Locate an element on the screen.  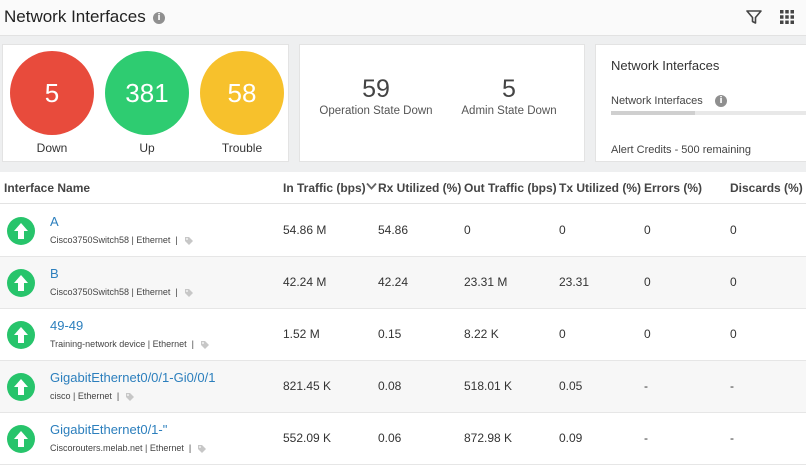
device-name: Ciscorouters.melab.net is located at coordinates (96, 448).